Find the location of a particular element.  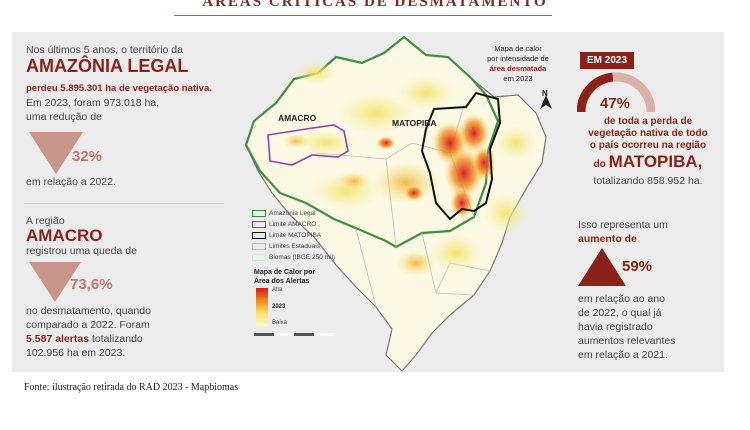

matopiba-line2: vegetação nativa de todo is located at coordinates (648, 133).